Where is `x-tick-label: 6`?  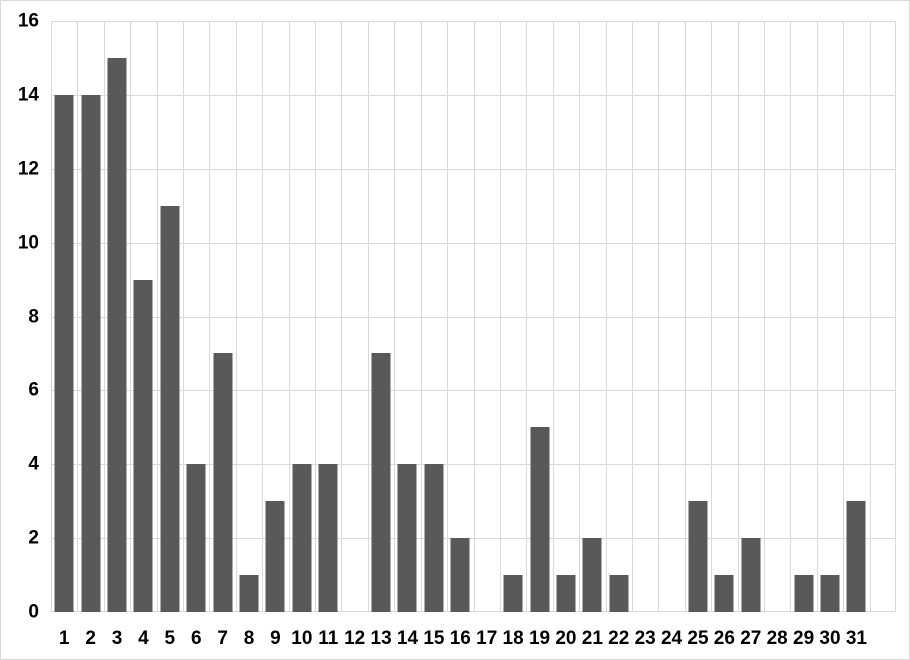 x-tick-label: 6 is located at coordinates (196, 638).